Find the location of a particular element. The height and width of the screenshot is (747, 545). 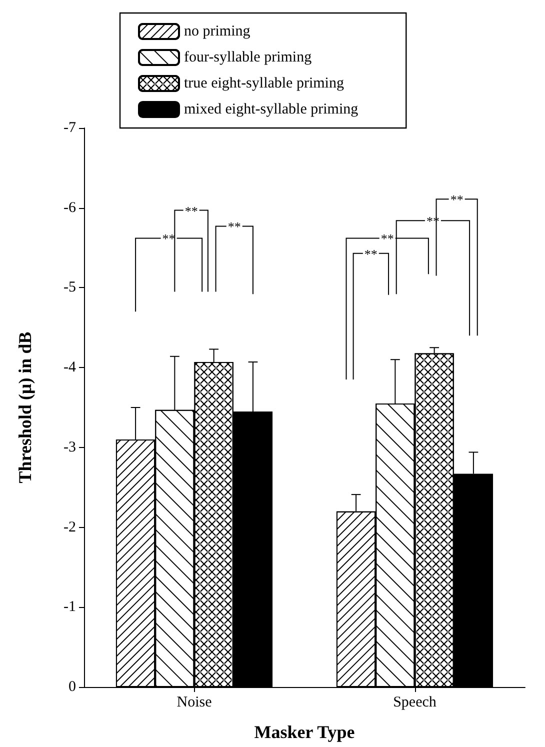

y-tick-label: -4 is located at coordinates (70, 368).